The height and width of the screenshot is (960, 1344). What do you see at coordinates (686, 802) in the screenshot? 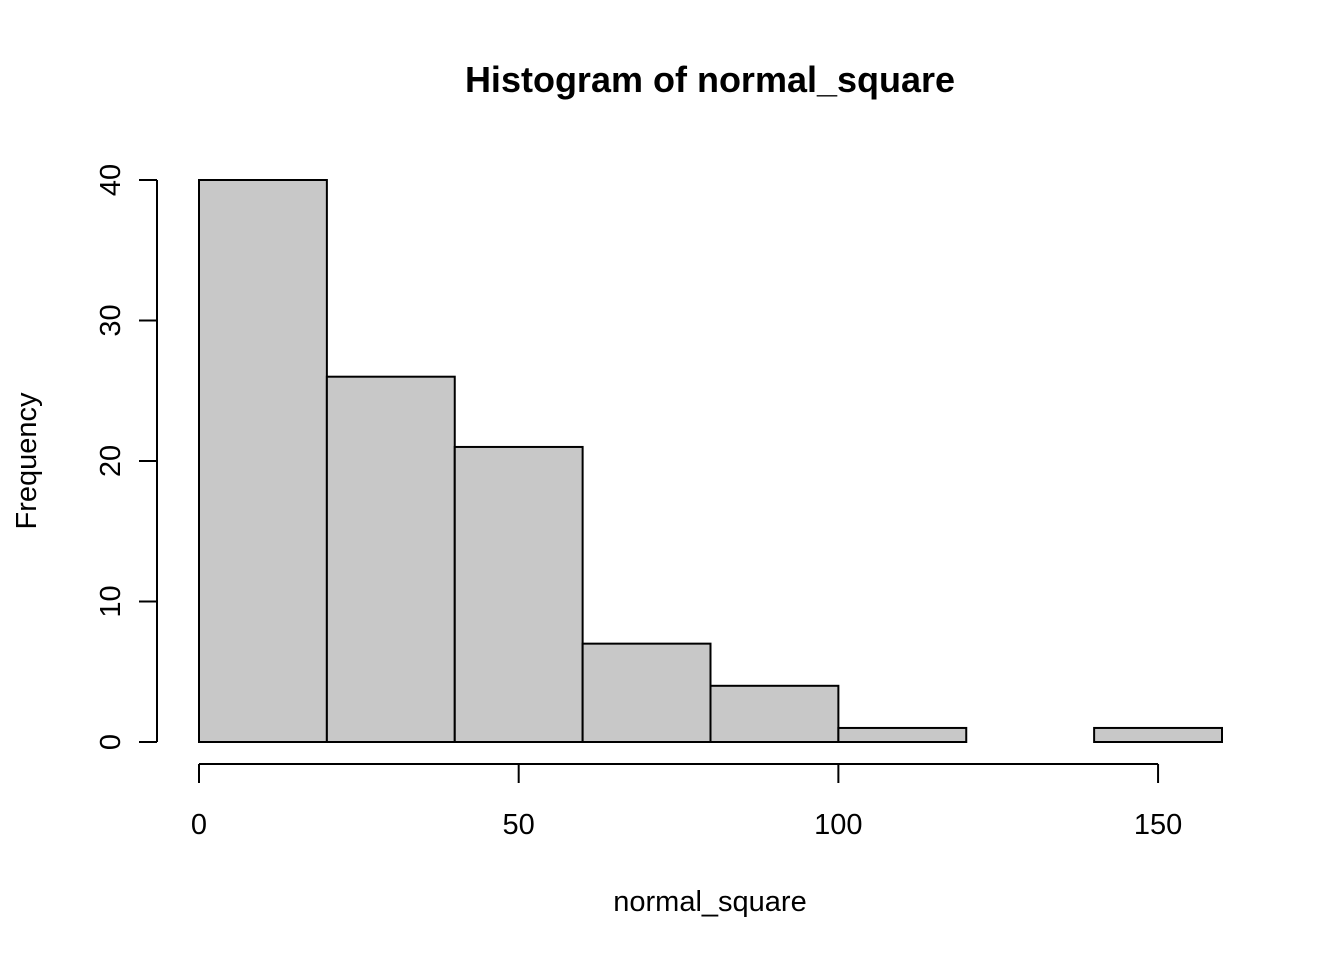
I see `x-axis: 0 50 100 150` at bounding box center [686, 802].